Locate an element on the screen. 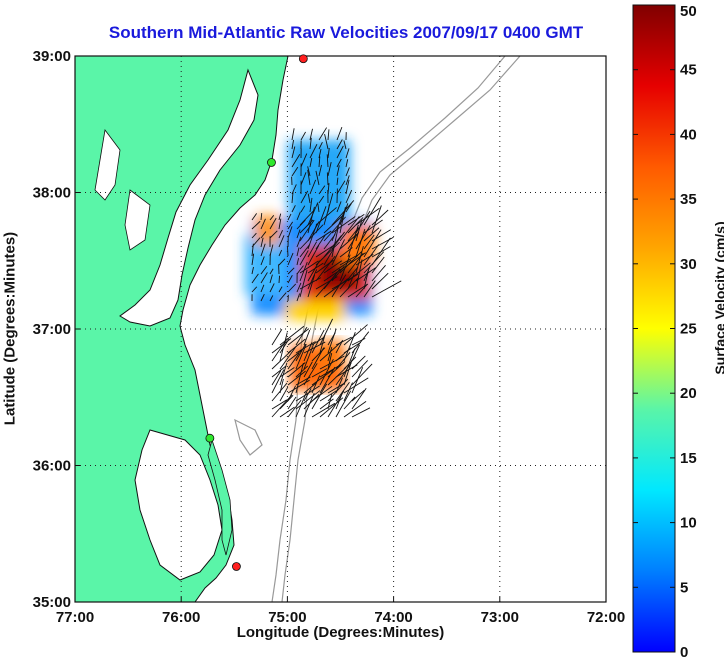  x-tick-label: 75:00 is located at coordinates (287, 617).